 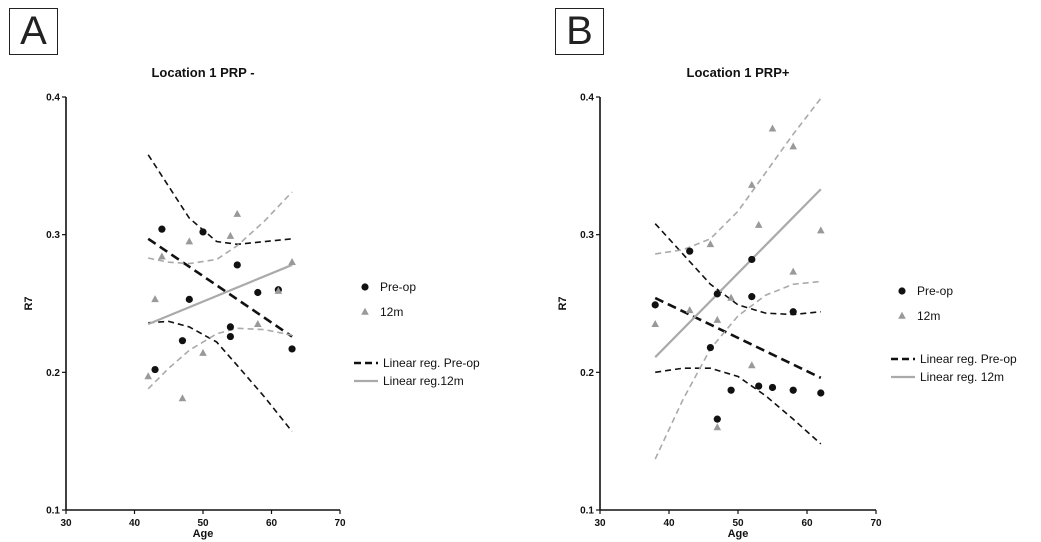 What do you see at coordinates (33, 31) in the screenshot?
I see `panel-label-a: A` at bounding box center [33, 31].